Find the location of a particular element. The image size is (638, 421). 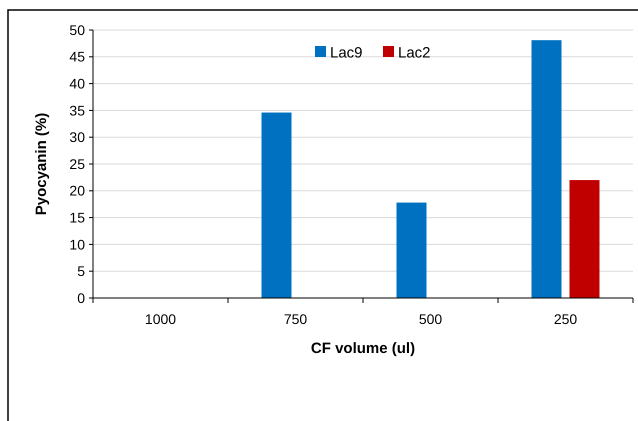

legend-label: Lac2 is located at coordinates (414, 53).